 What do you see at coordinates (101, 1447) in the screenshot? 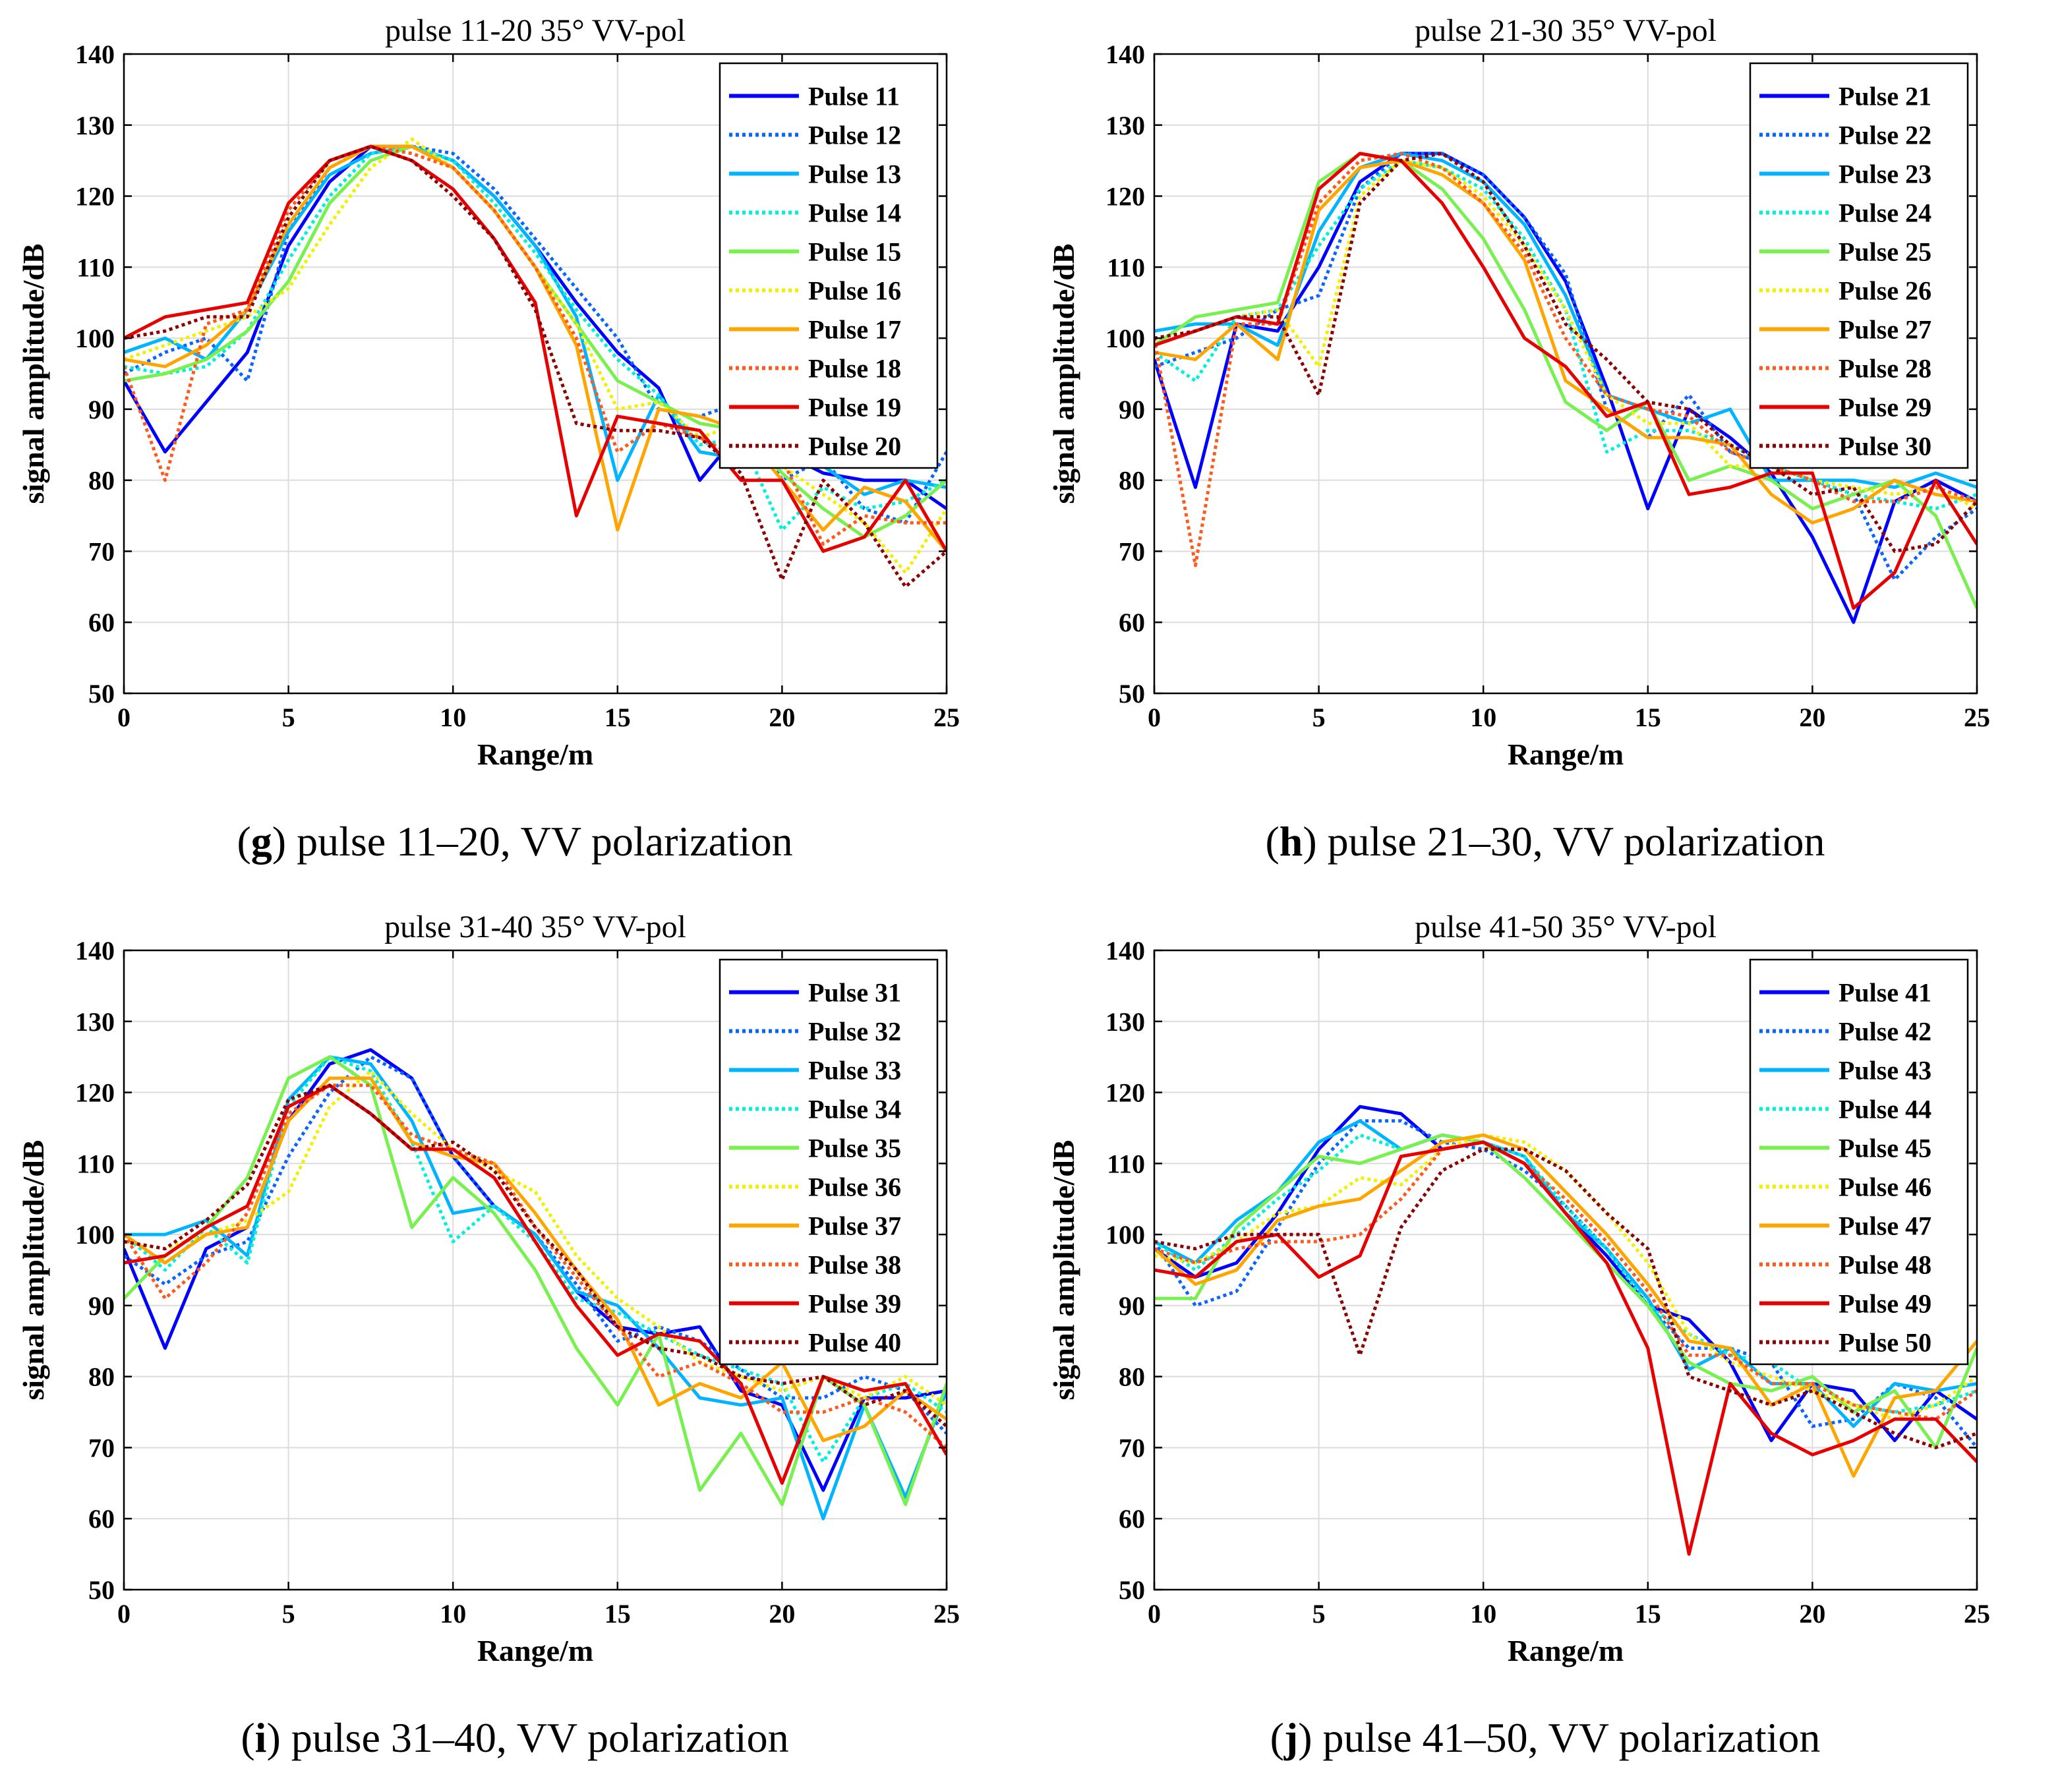
I see `y-tick-label: 70` at bounding box center [101, 1447].